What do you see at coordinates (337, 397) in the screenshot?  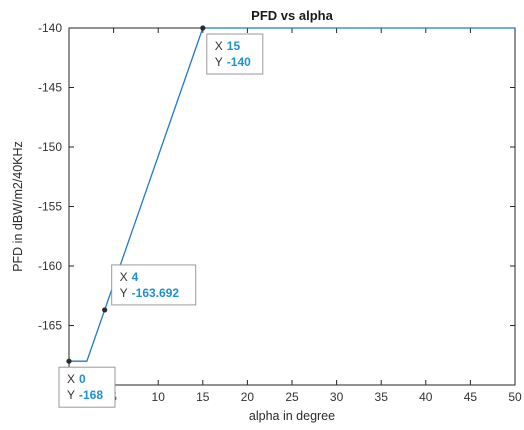 I see `x-tick-label: 30` at bounding box center [337, 397].